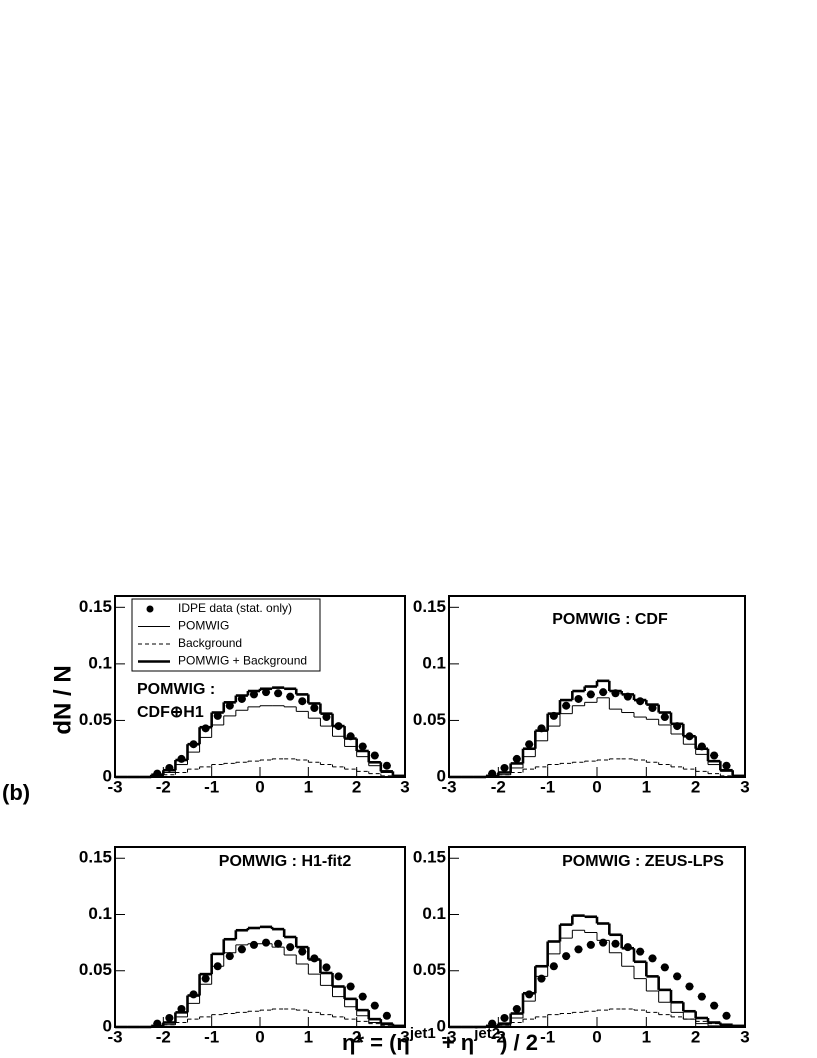 Image resolution: width=817 pixels, height=1058 pixels. What do you see at coordinates (210, 643) in the screenshot?
I see `legend-label: Background` at bounding box center [210, 643].